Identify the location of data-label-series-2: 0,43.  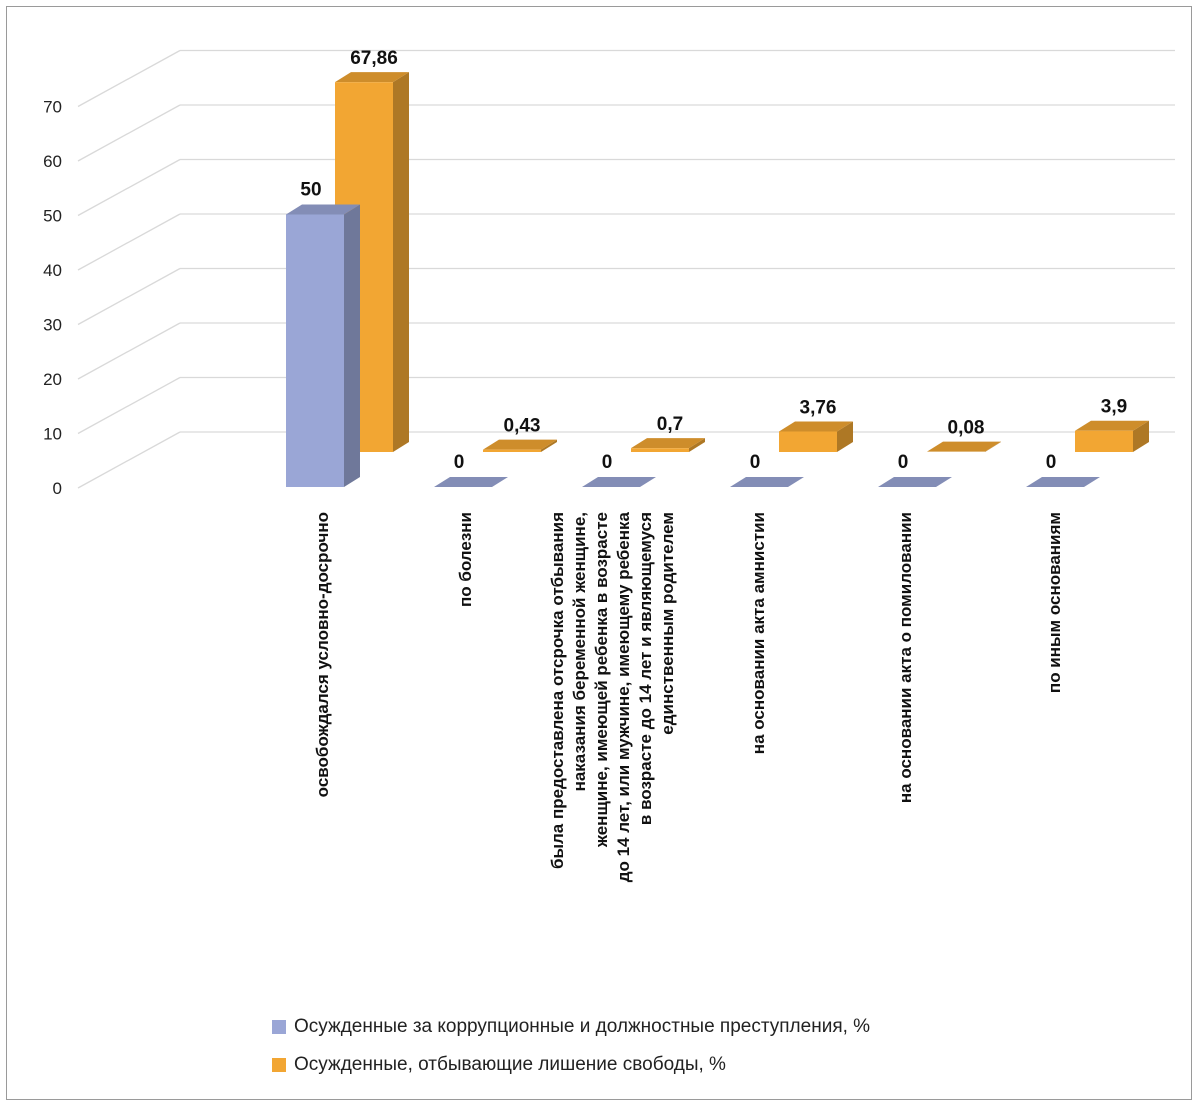
(522, 426).